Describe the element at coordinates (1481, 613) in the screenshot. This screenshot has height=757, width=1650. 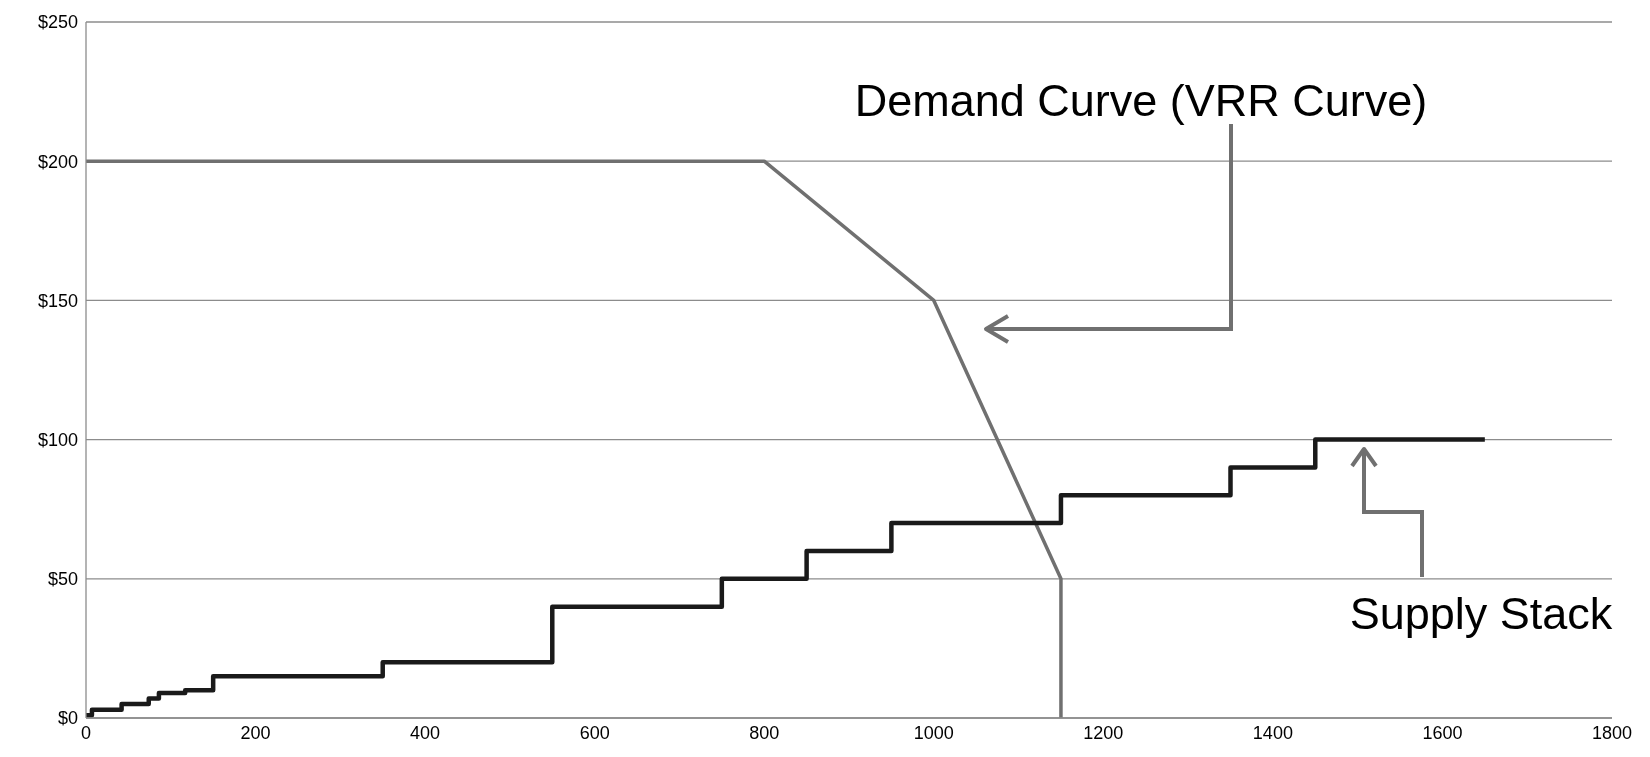
I see `annotation: Supply Stack` at that location.